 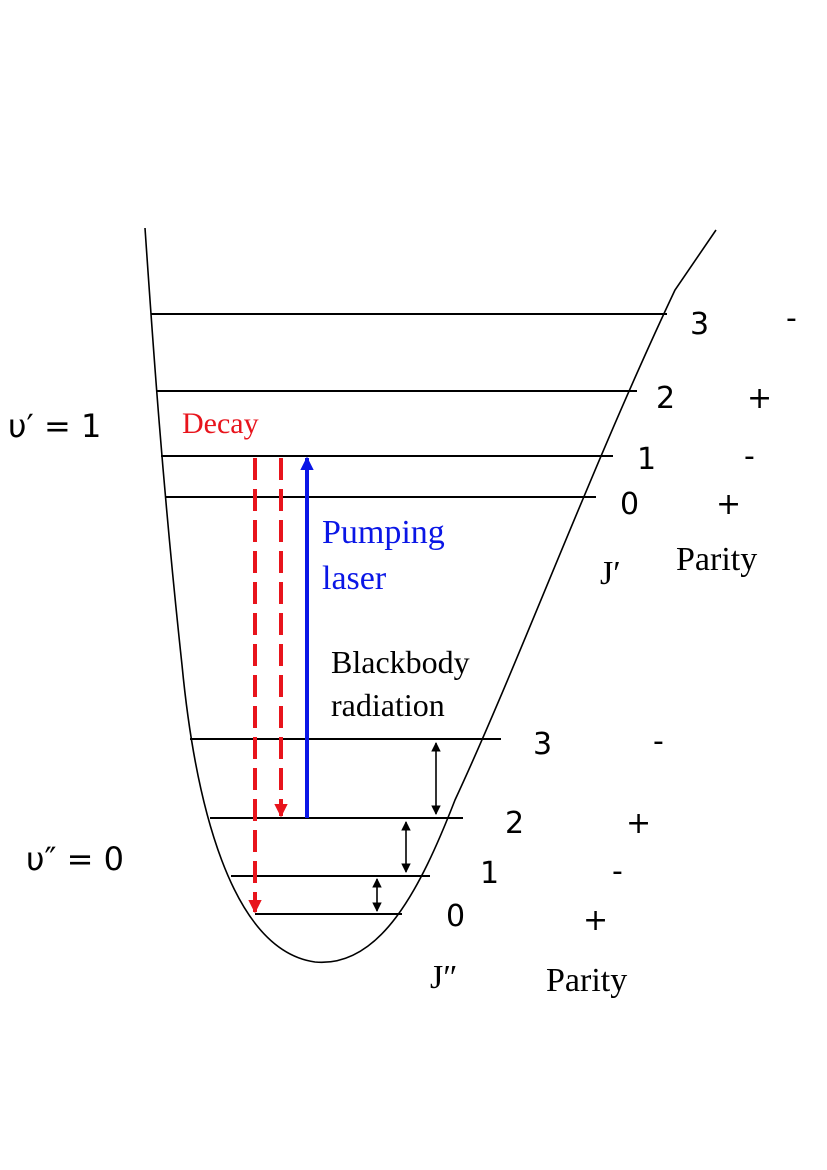 What do you see at coordinates (586, 980) in the screenshot?
I see `lower-parity-label: Parity` at bounding box center [586, 980].